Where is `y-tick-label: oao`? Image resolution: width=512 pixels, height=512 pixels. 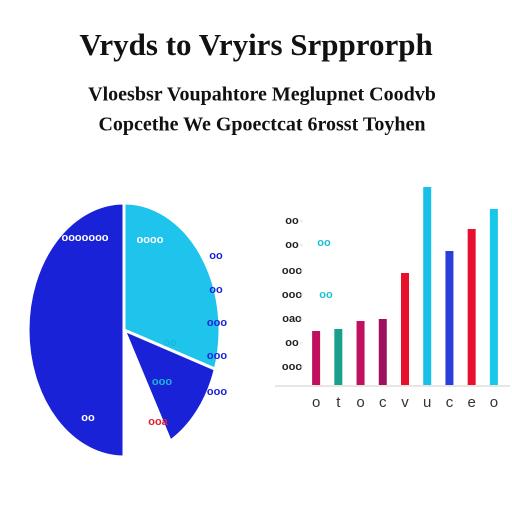 y-tick-label: oao is located at coordinates (292, 319).